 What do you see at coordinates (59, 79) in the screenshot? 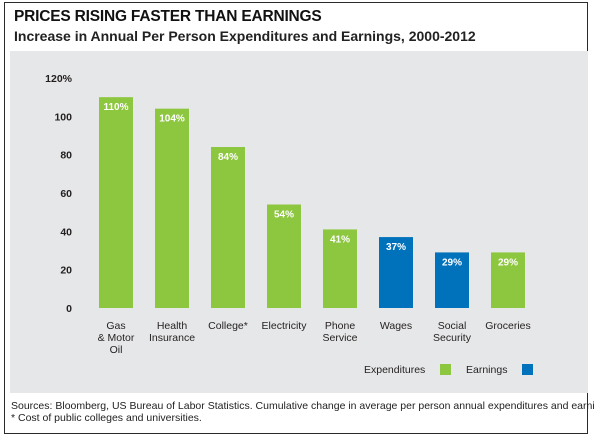
I see `y-tick-label: 120%` at bounding box center [59, 79].